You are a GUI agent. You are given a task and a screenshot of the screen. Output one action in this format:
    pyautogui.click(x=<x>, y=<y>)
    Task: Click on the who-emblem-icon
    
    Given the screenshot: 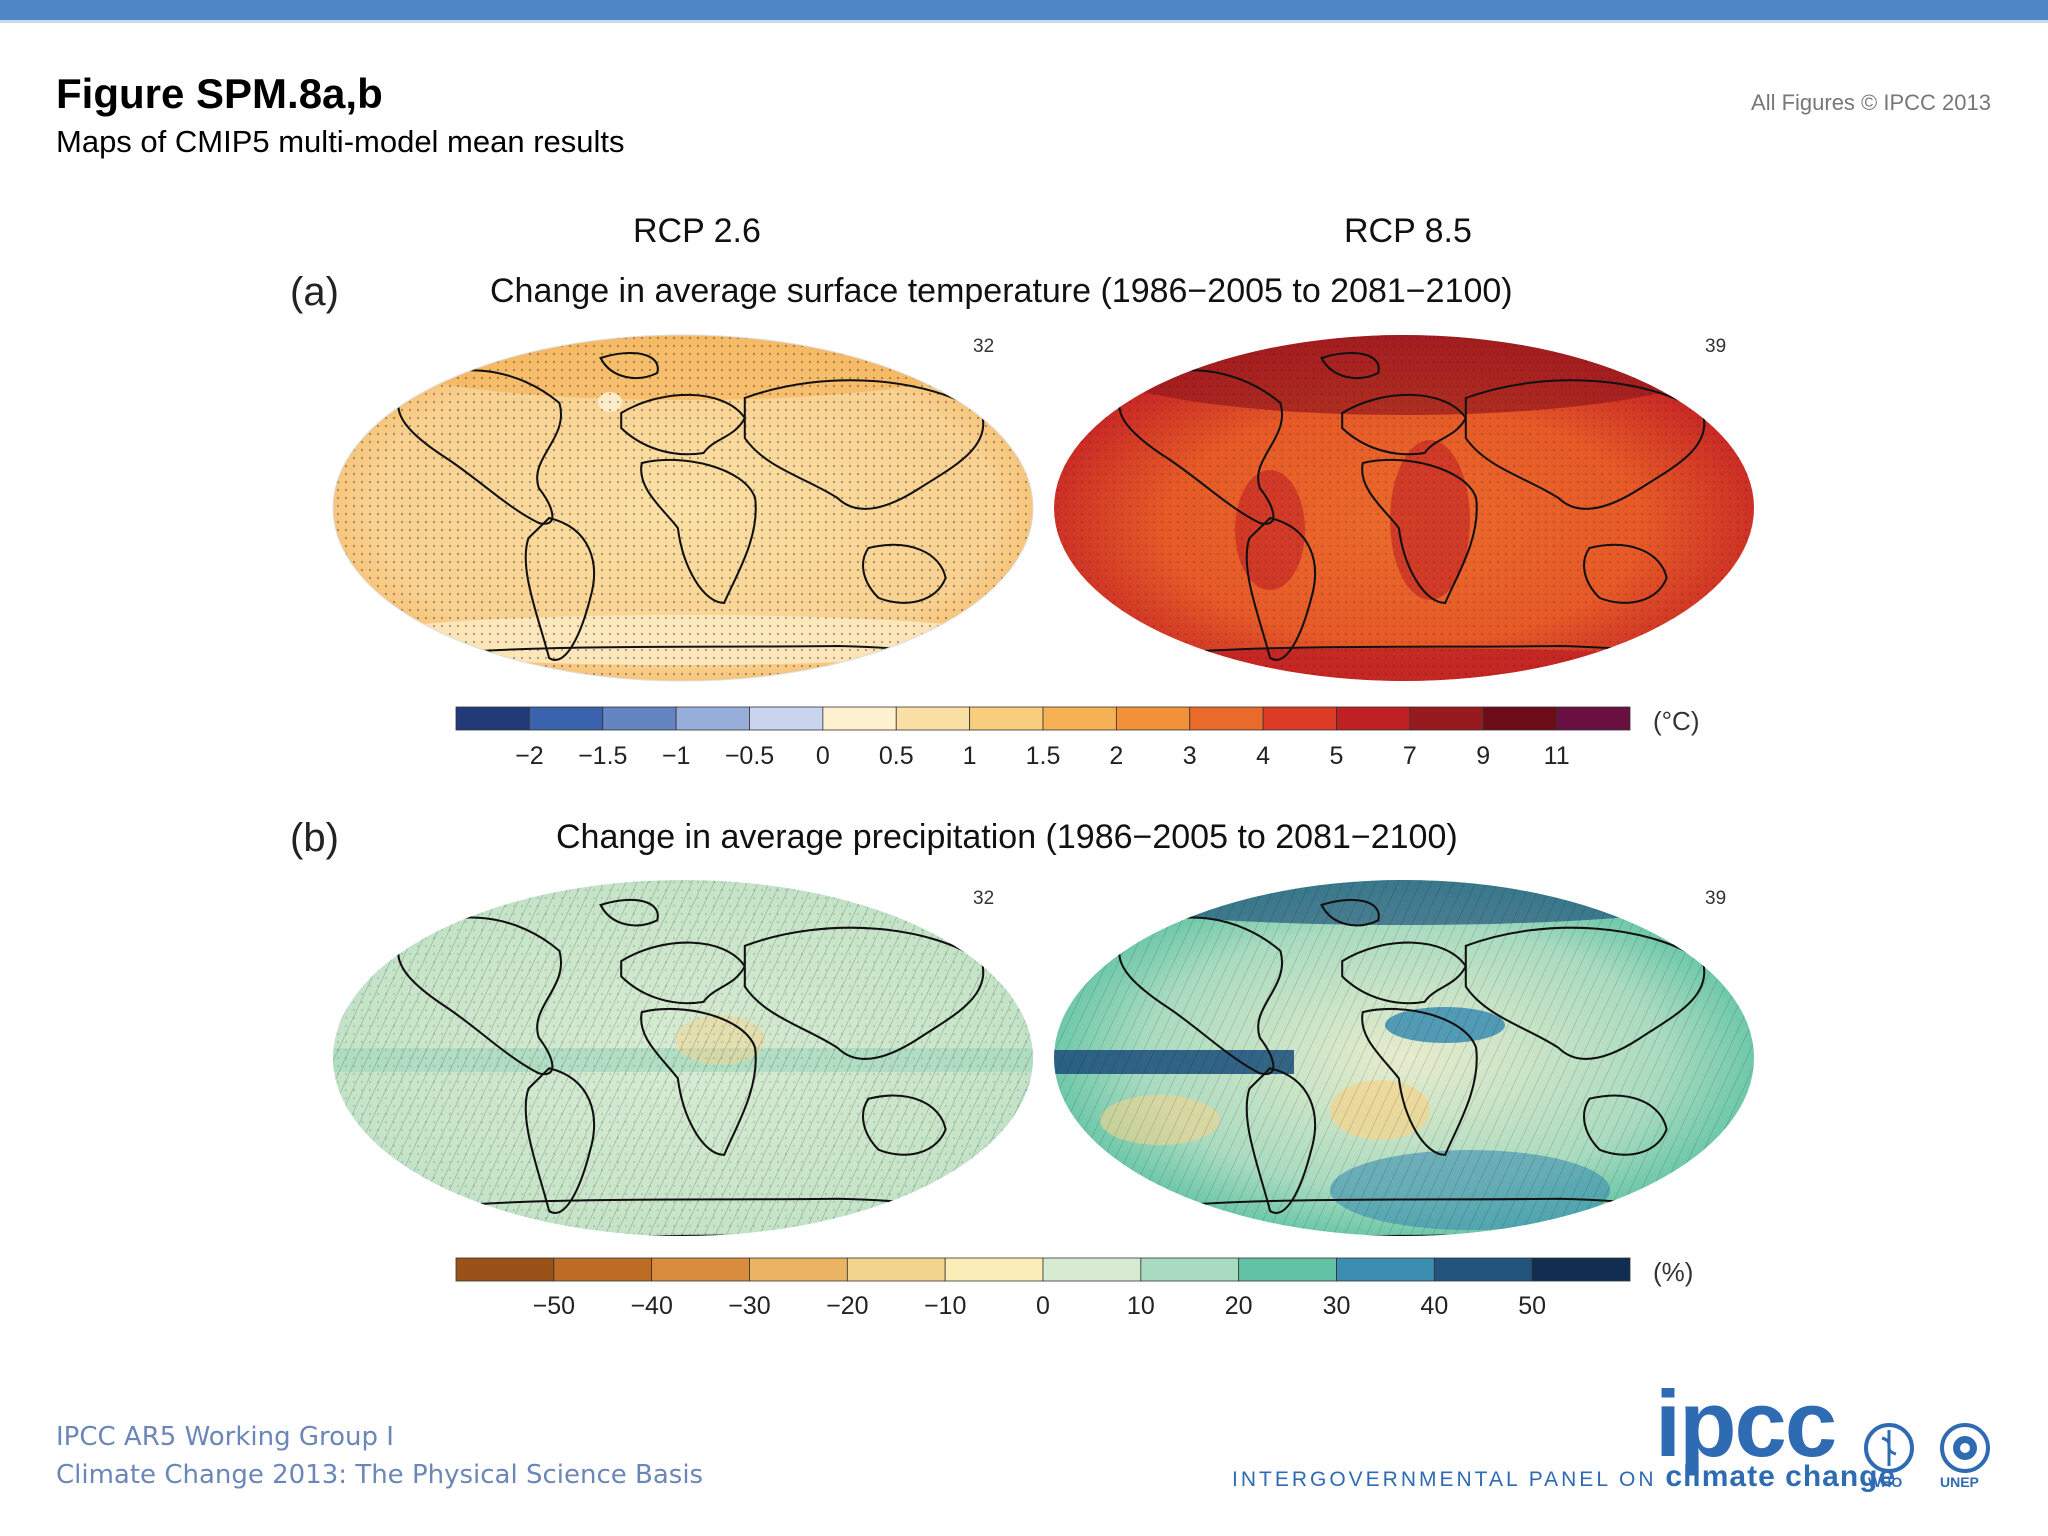 What is the action you would take?
    pyautogui.click(x=1889, y=1448)
    